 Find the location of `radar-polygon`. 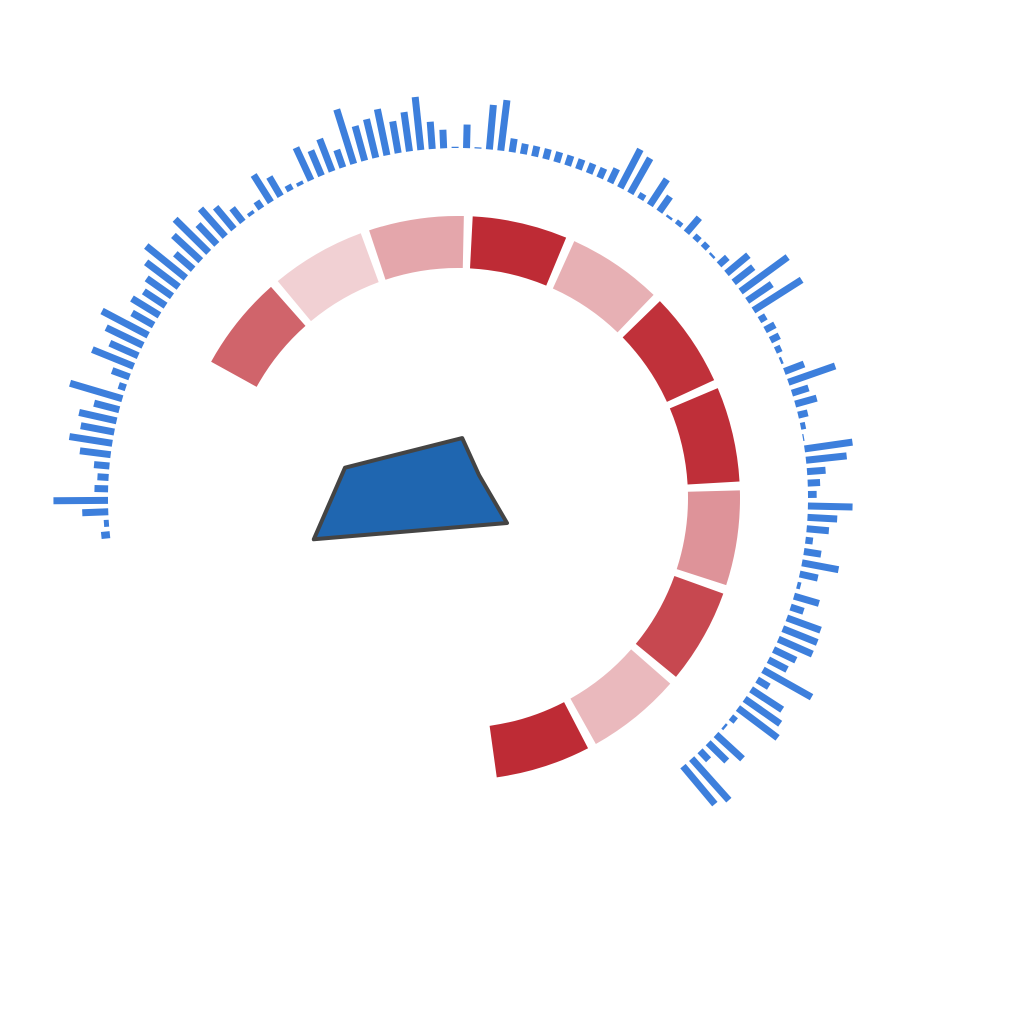

radar-polygon is located at coordinates (410, 489).